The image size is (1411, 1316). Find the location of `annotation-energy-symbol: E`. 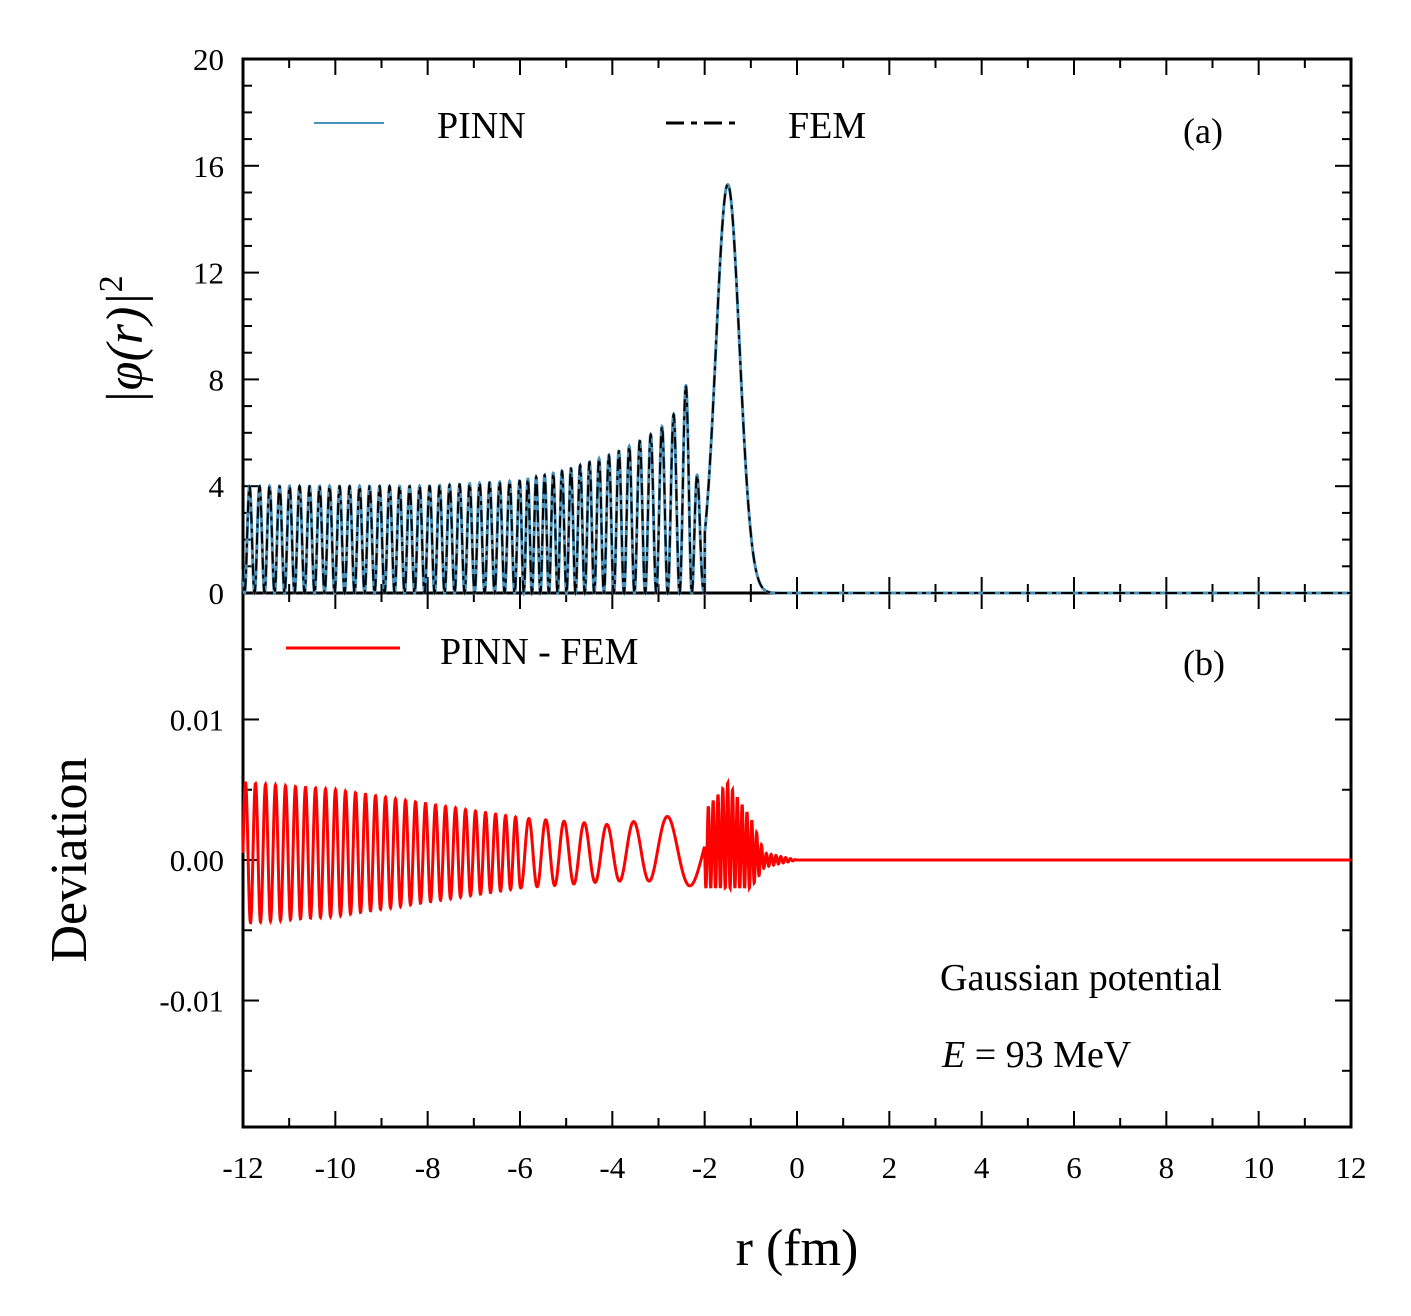

annotation-energy-symbol: E is located at coordinates (953, 1055).